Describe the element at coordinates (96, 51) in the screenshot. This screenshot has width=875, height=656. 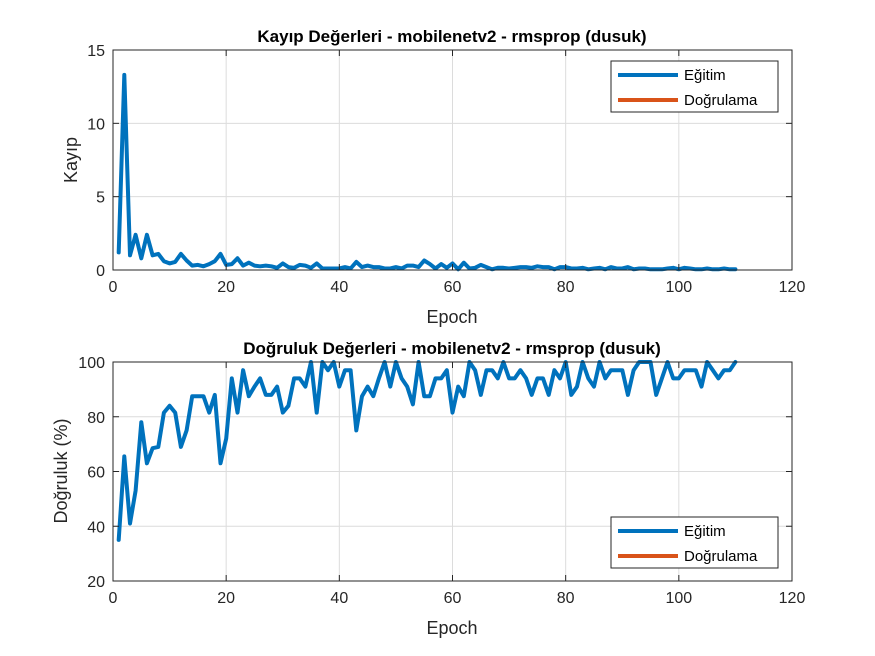
I see `loss-ytick-label: 15` at that location.